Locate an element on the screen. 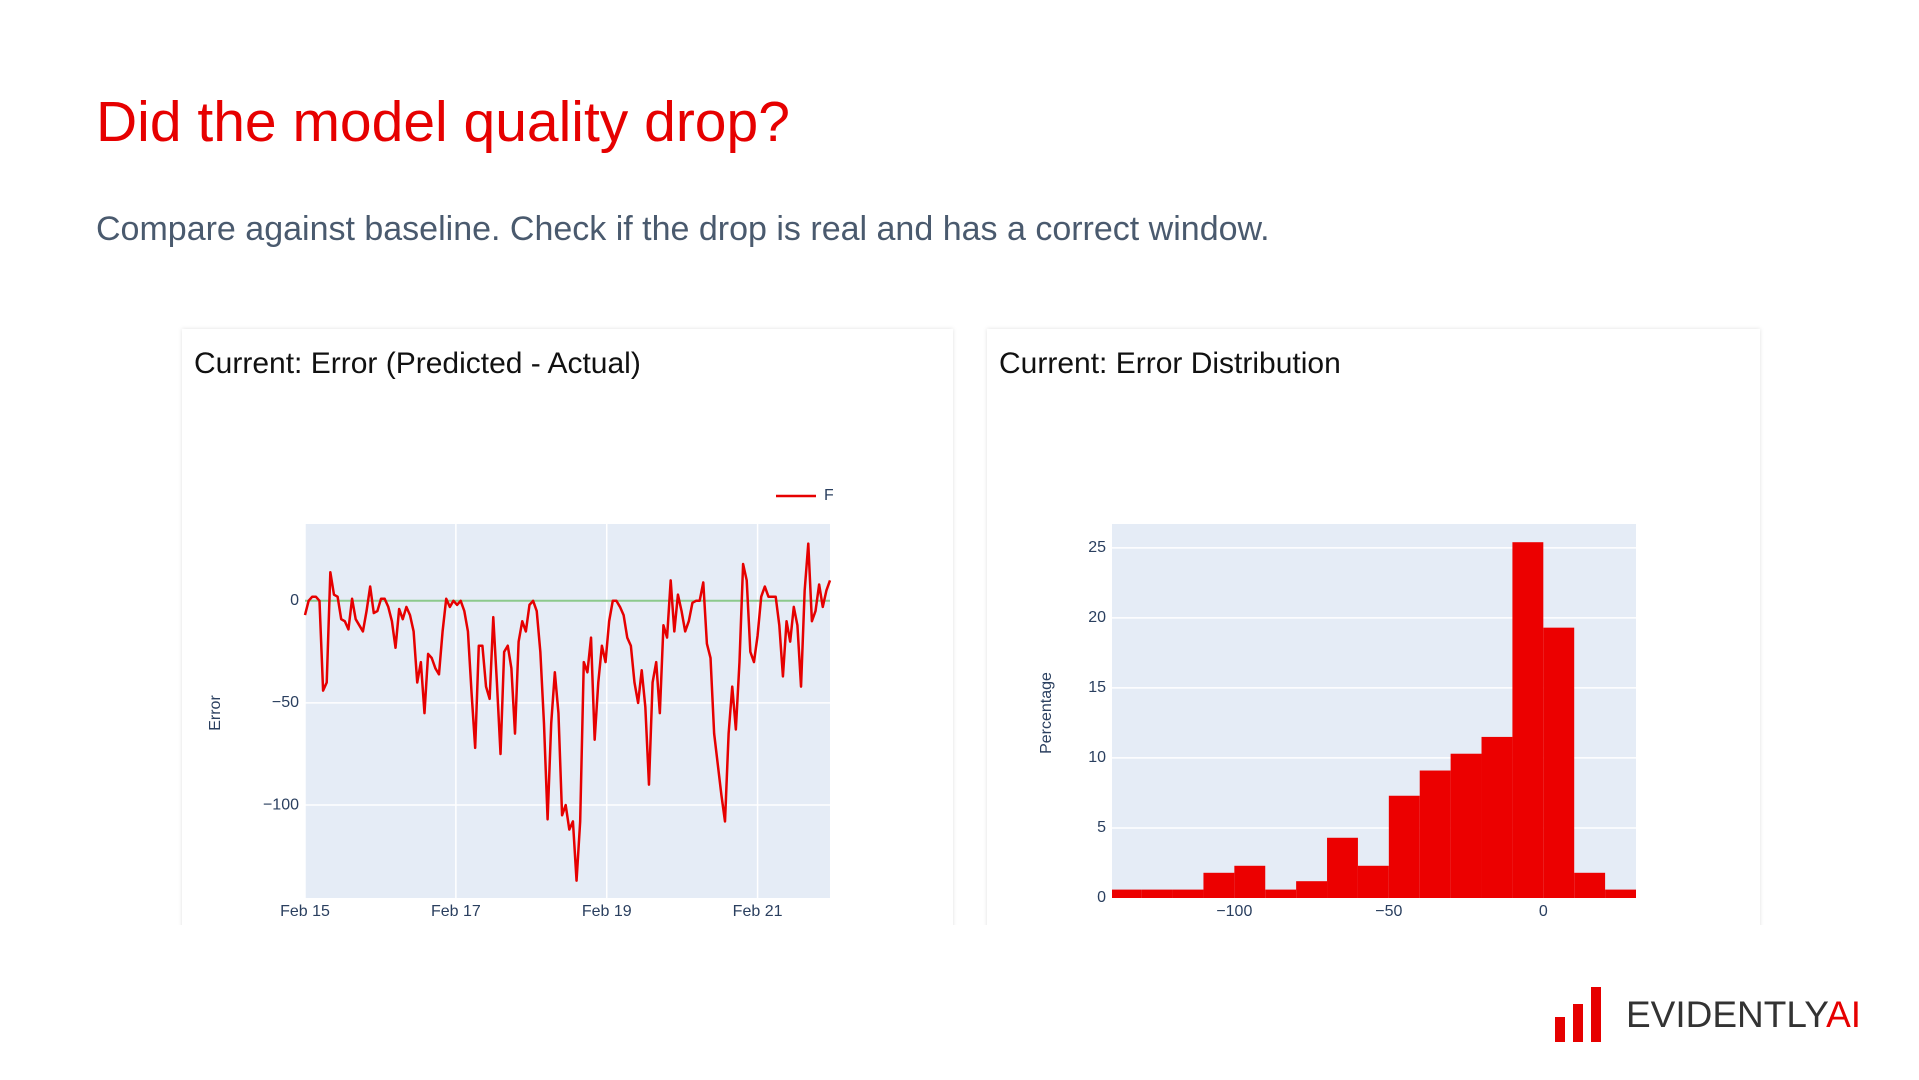 The image size is (1919, 1080). y-tick-label: 20 is located at coordinates (1097, 617).